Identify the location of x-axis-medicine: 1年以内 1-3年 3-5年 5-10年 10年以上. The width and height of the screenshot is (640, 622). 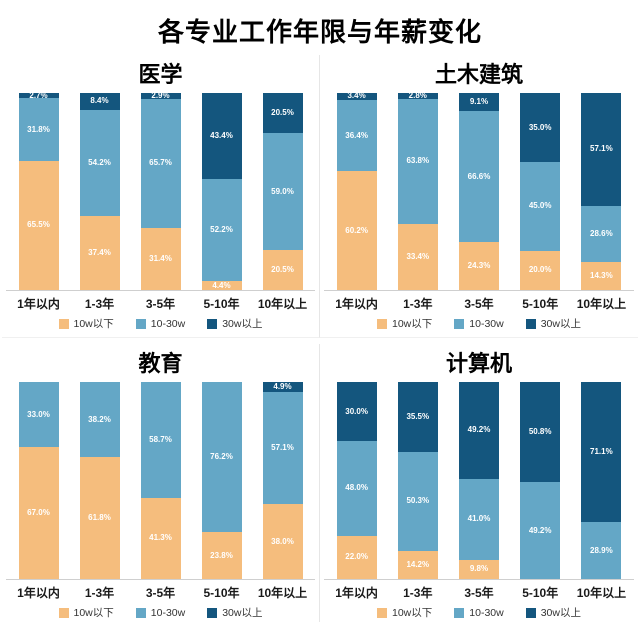
(160, 302).